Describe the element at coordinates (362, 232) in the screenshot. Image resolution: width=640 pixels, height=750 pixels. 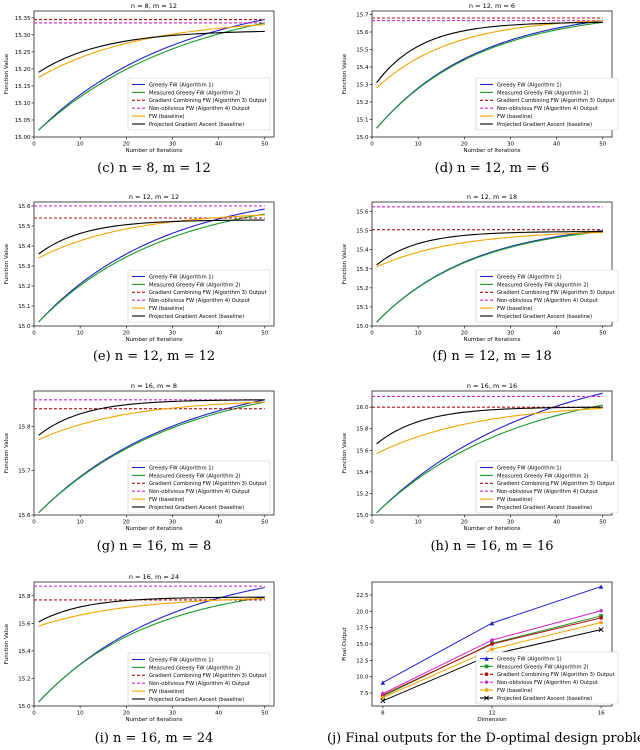
I see `y-tick-label: 15.5` at that location.